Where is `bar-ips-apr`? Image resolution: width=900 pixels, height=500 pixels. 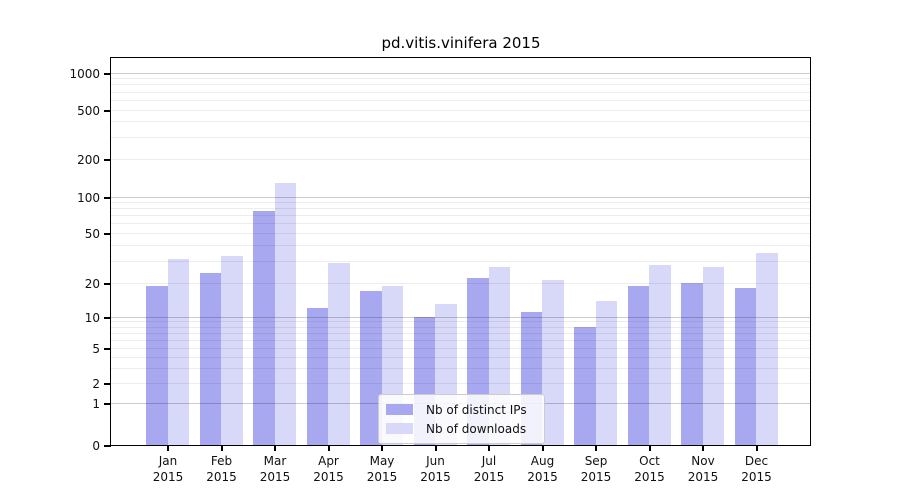
bar-ips-apr is located at coordinates (317, 376).